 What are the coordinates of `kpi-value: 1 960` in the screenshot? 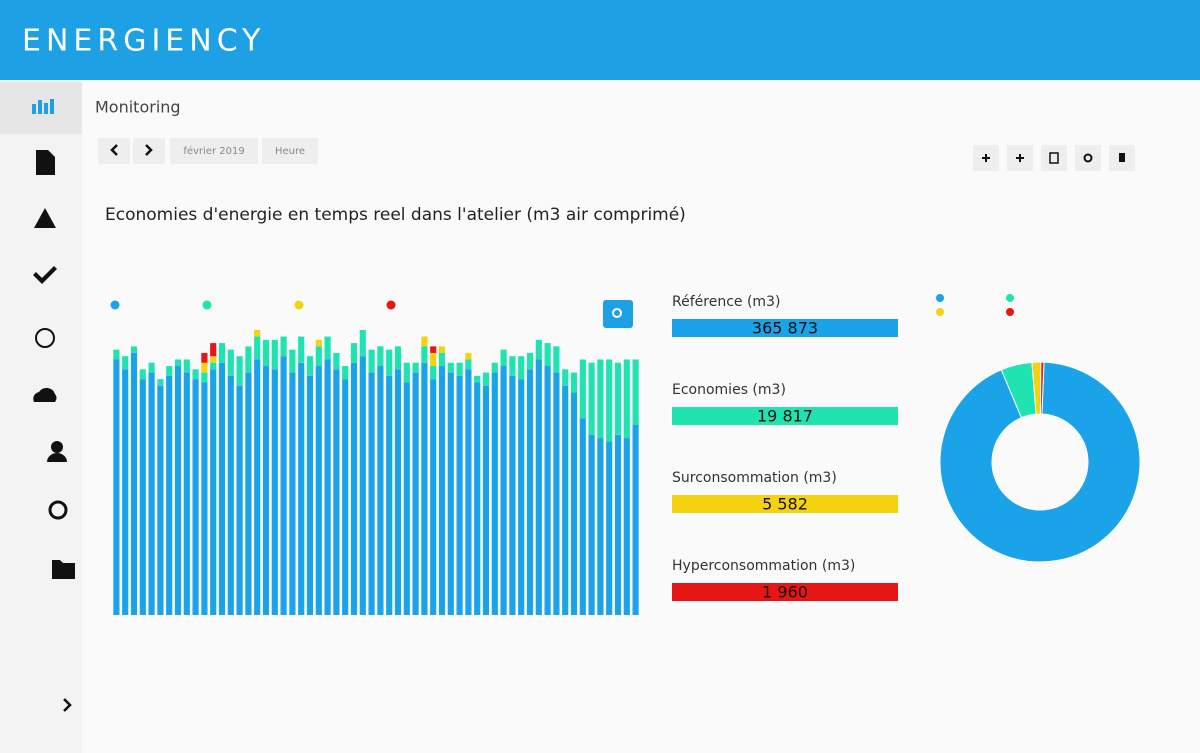 It's located at (785, 592).